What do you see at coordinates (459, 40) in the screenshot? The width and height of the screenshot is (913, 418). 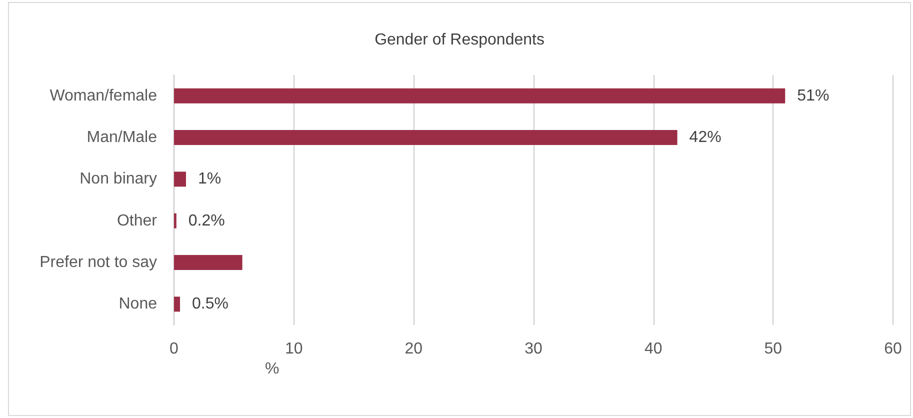 I see `chart-title: Gender of Respondents` at bounding box center [459, 40].